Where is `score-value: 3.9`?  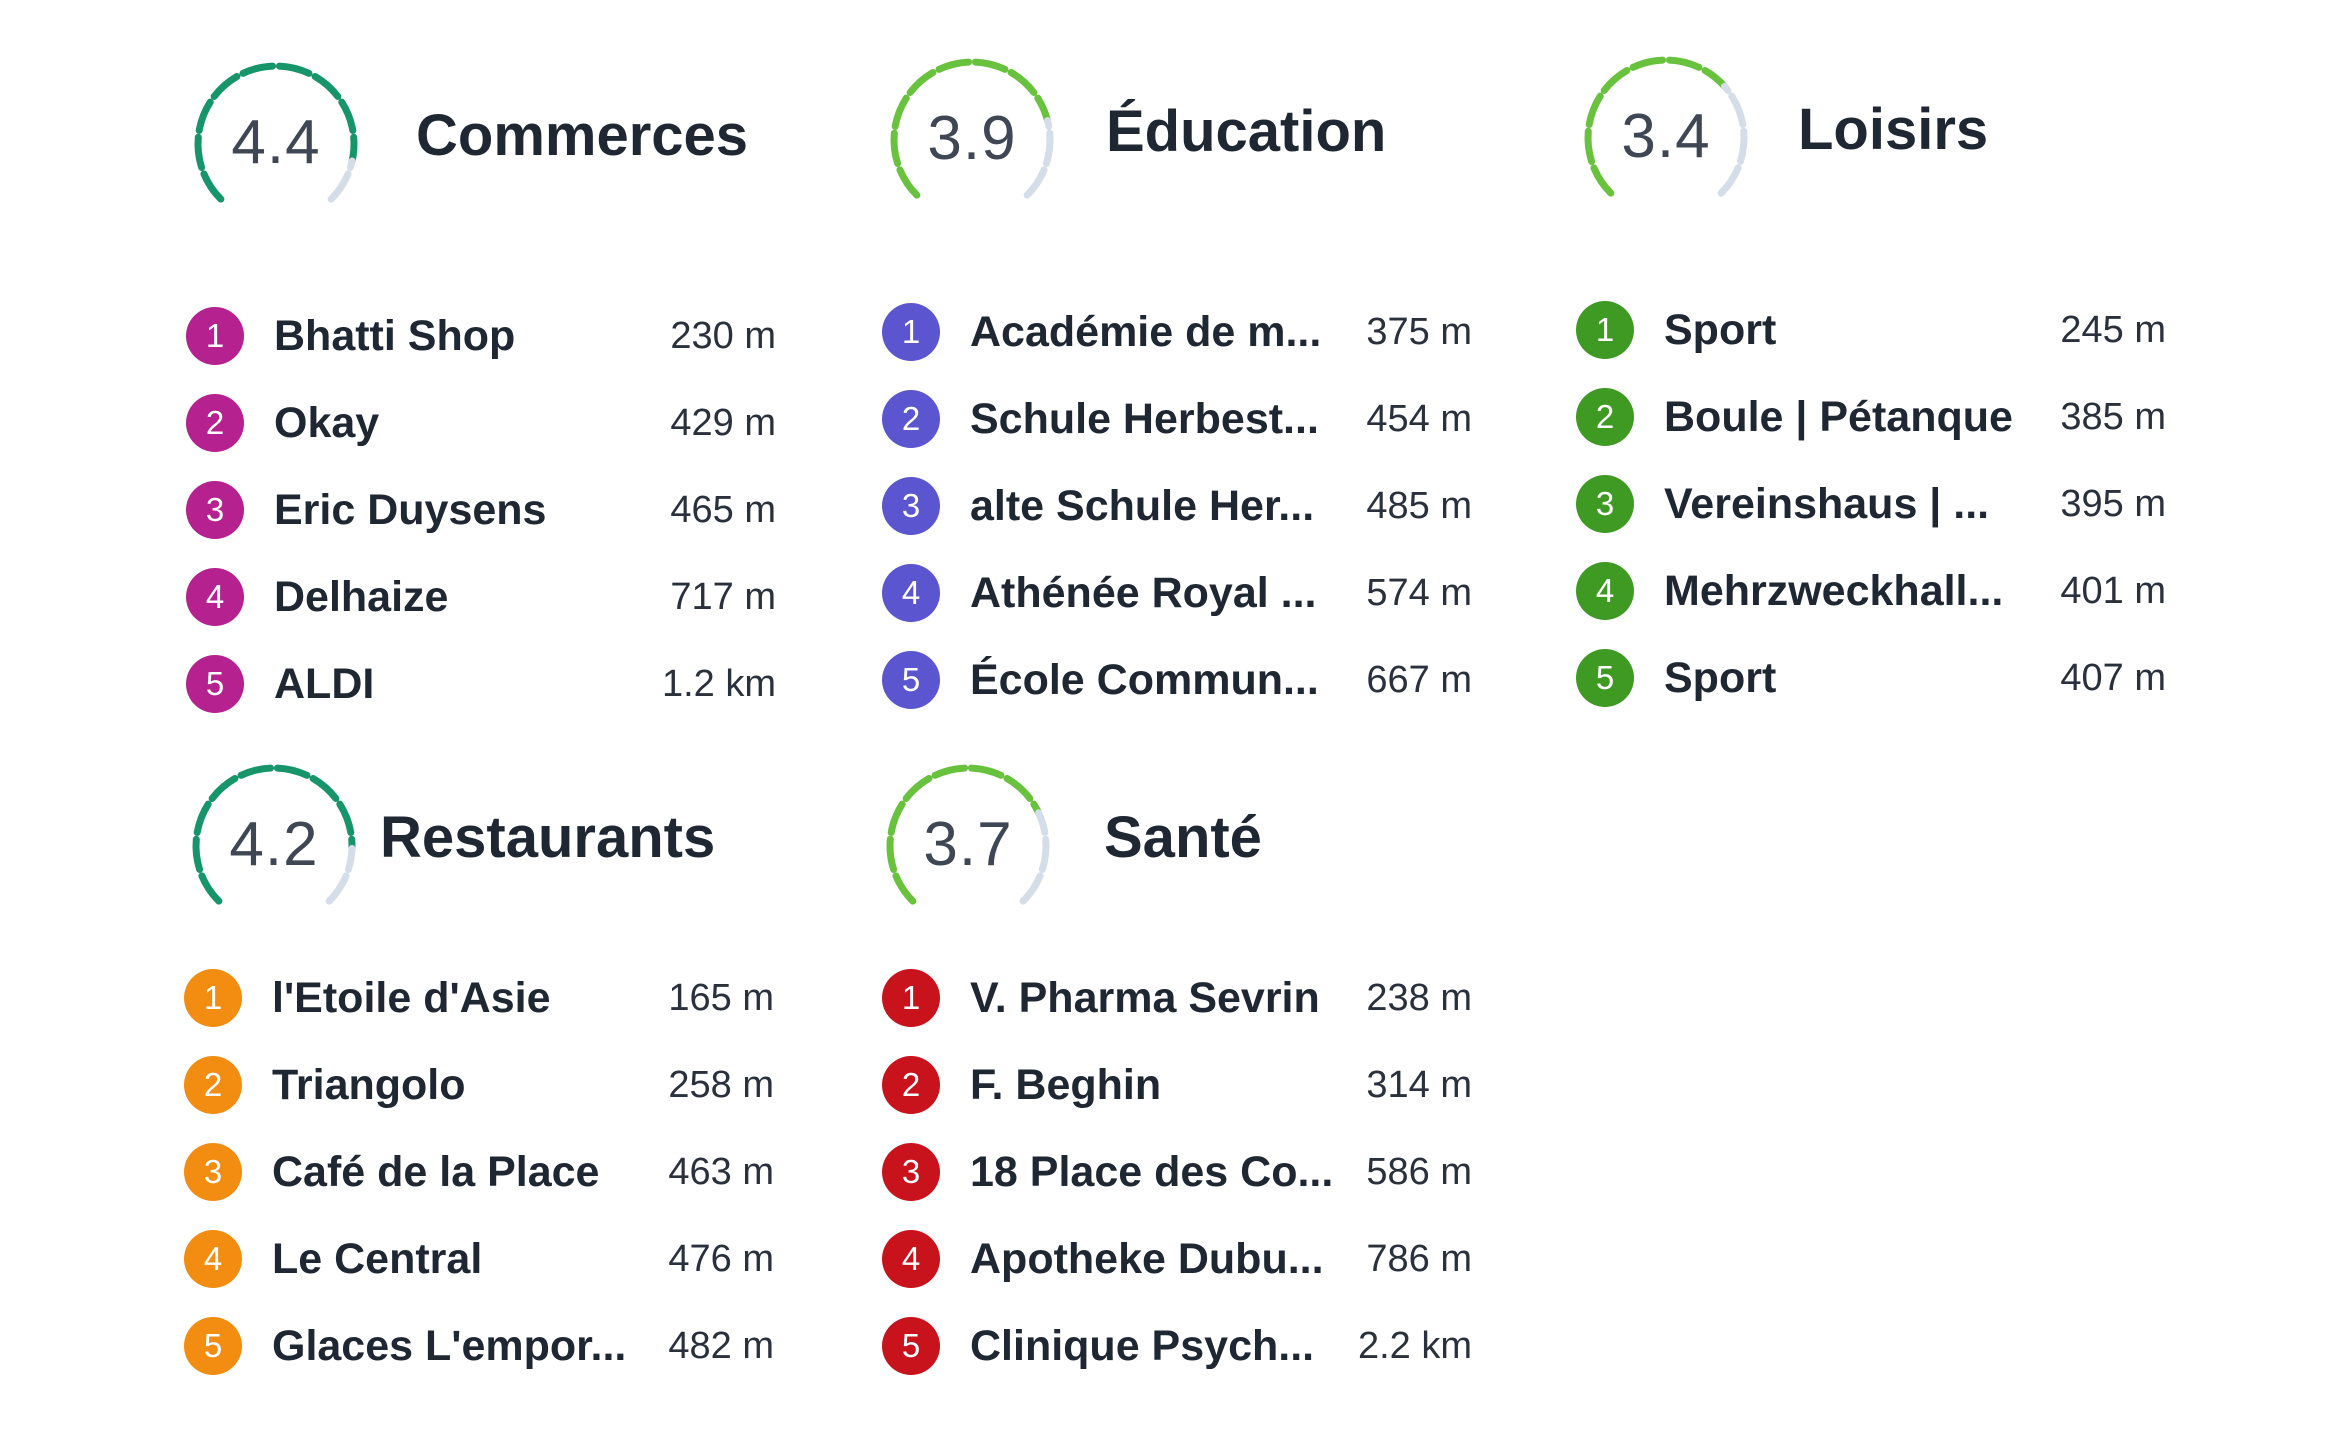
score-value: 3.9 is located at coordinates (972, 138).